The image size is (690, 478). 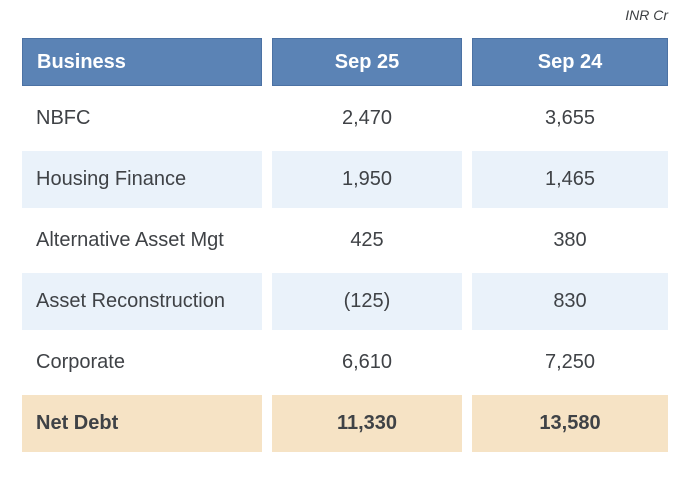 What do you see at coordinates (142, 62) in the screenshot?
I see `column-header-business: Business` at bounding box center [142, 62].